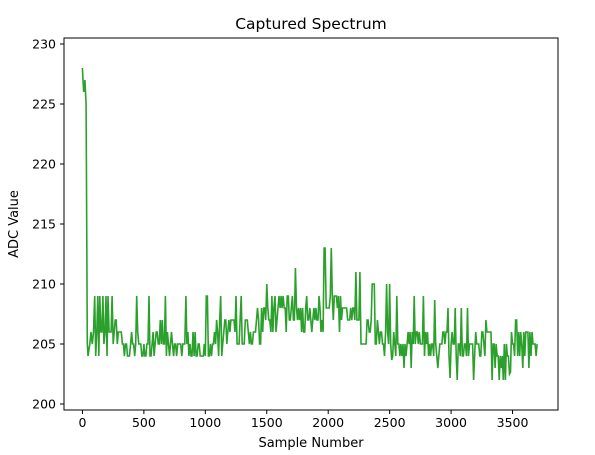 The image size is (595, 455). I want to click on y-axis: 200 205 210 215 220 225 230, so click(48, 224).